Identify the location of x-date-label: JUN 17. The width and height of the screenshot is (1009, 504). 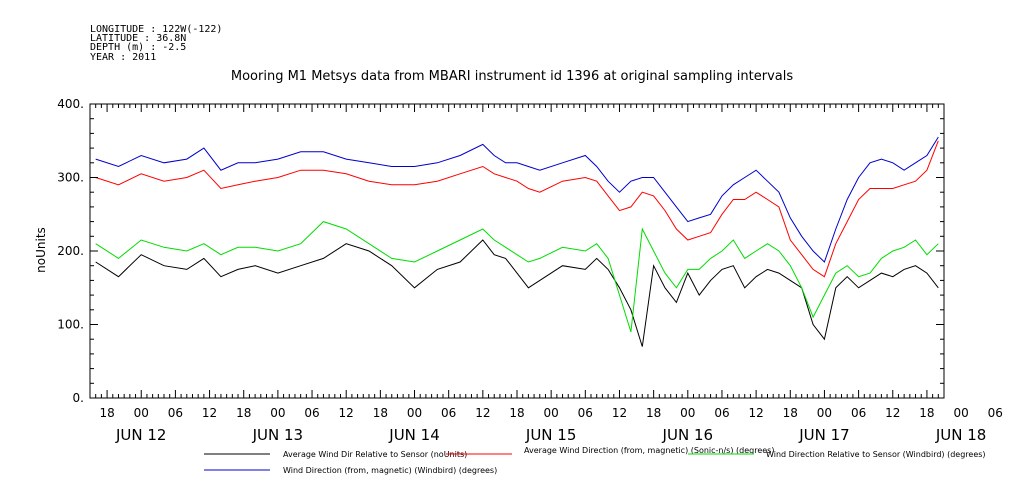
(823, 435).